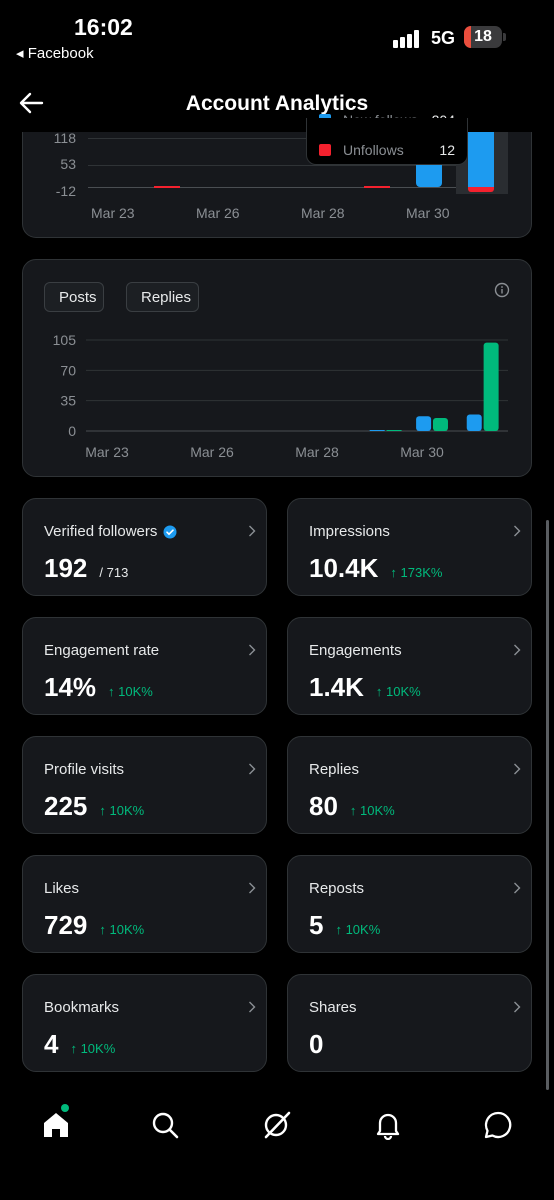 The height and width of the screenshot is (1200, 554). Describe the element at coordinates (325, 150) in the screenshot. I see `legend-swatch` at that location.